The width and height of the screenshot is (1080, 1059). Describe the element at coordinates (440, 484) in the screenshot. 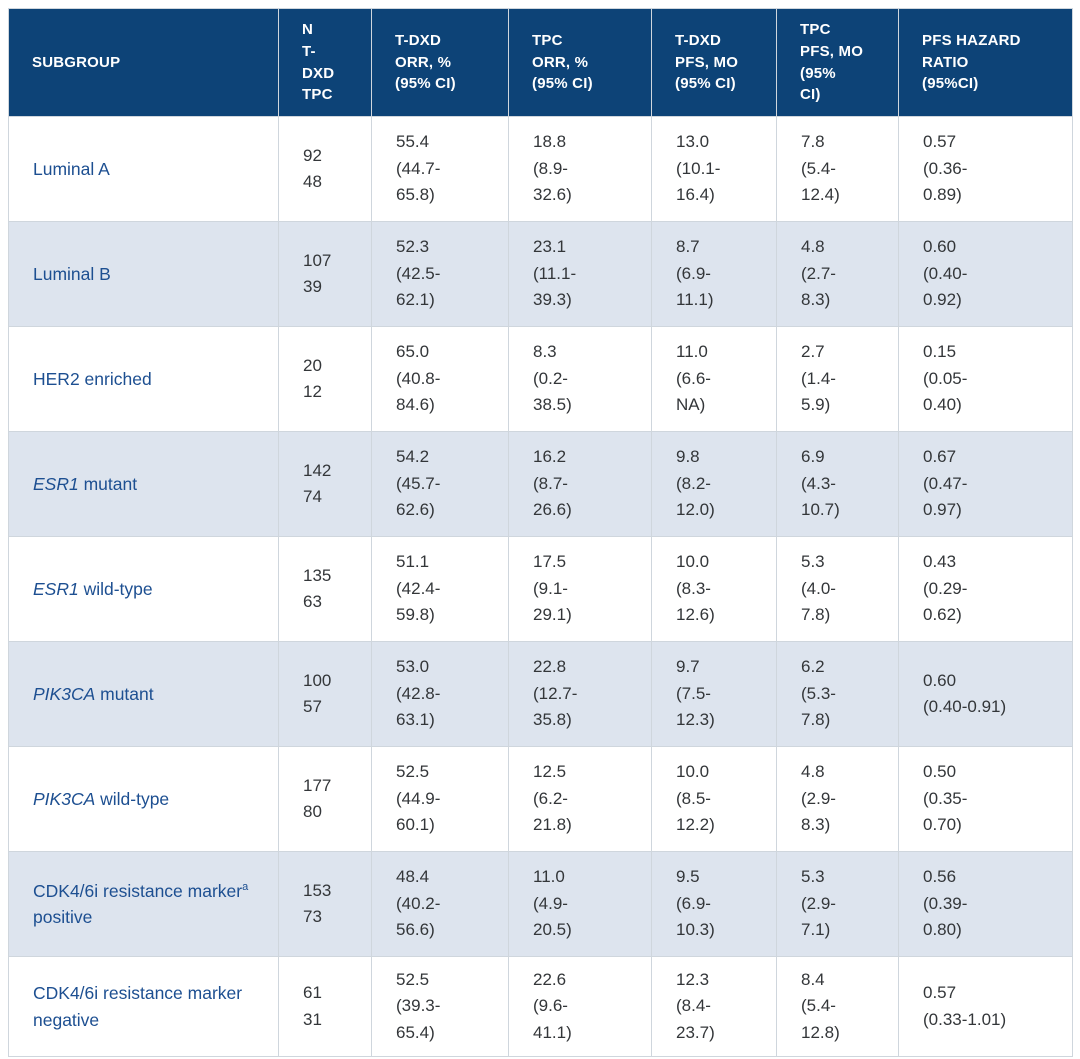

I see `cell-tdxd-orr: 54.2 (45.7- 62.6)` at that location.